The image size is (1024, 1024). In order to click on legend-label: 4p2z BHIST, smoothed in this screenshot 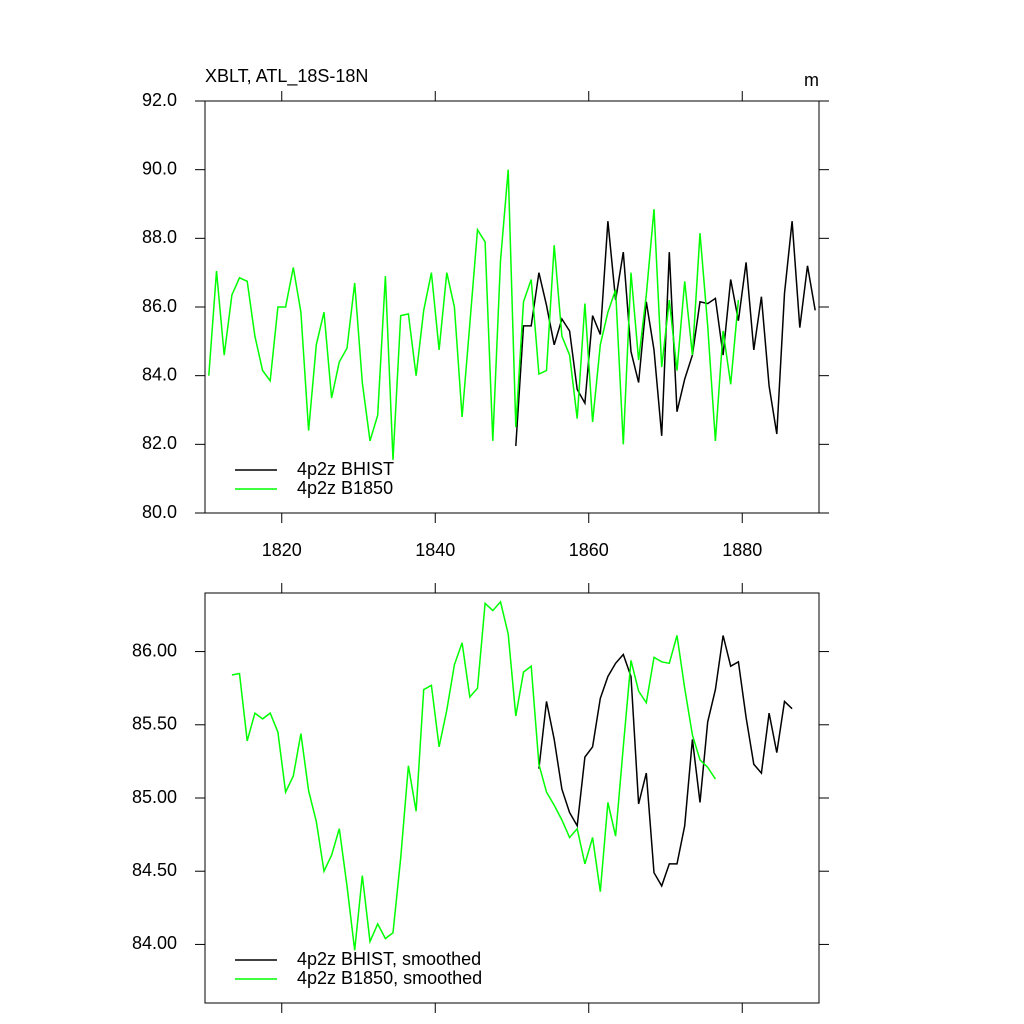, I will do `click(389, 959)`.